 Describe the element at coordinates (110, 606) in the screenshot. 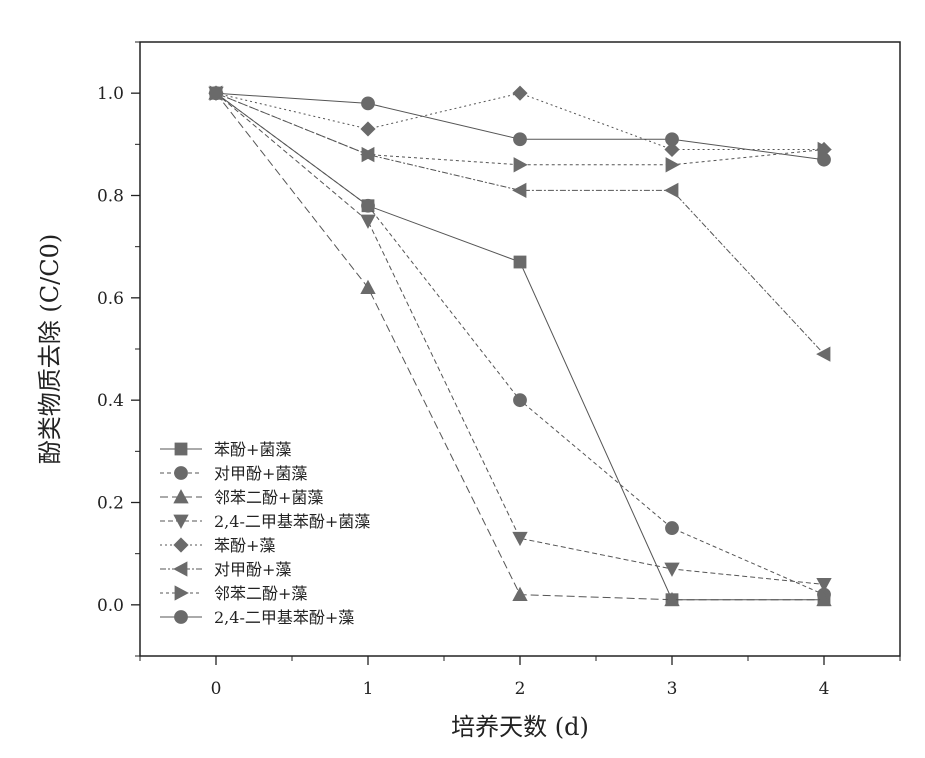

I see `y-tick-label: 0.0` at that location.